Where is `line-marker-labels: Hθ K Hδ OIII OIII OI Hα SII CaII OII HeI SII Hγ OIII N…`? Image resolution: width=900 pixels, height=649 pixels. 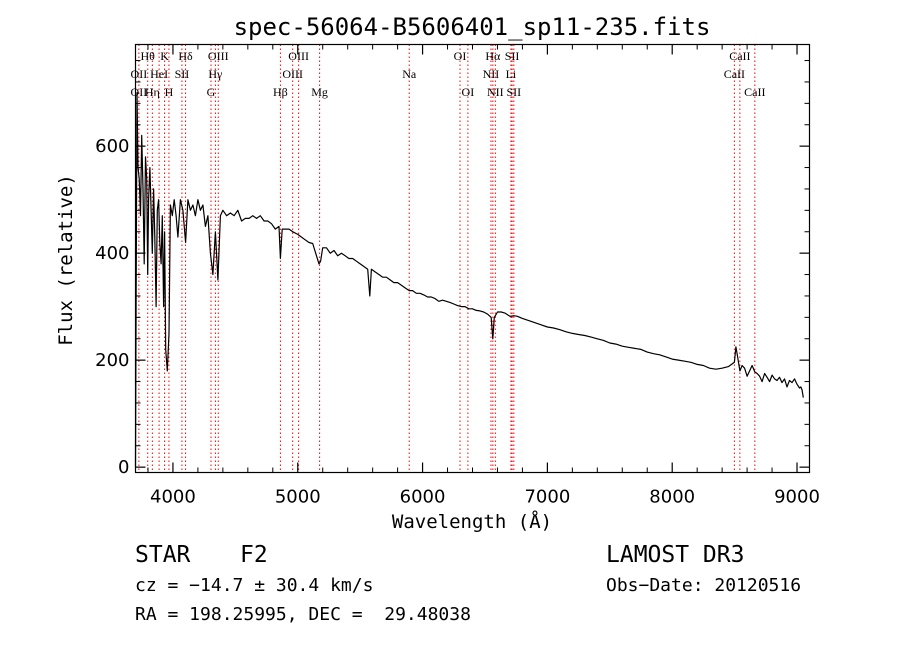
line-marker-labels: Hθ K Hδ OIII OIII OI Hα SII CaII OII HeI SII Hγ OIII N… is located at coordinates (448, 74).